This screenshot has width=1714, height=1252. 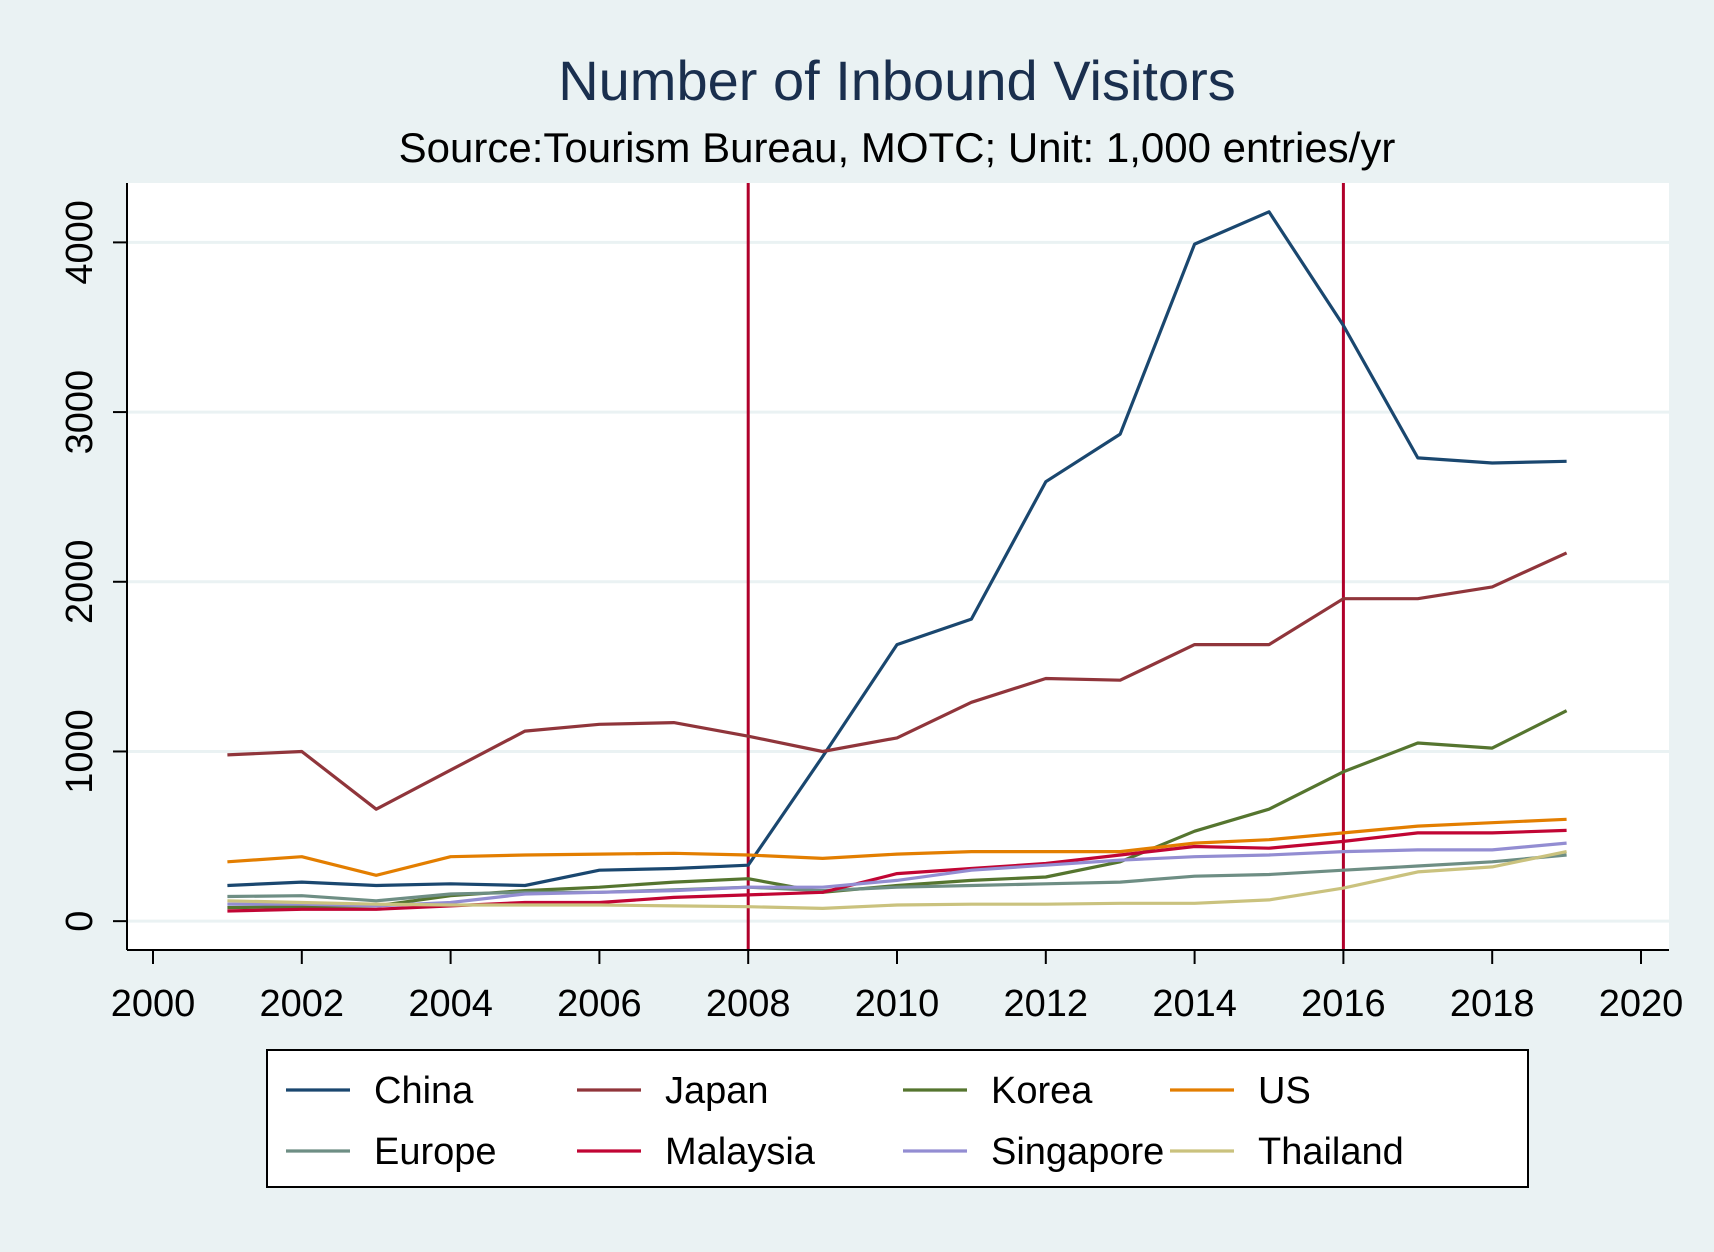 What do you see at coordinates (80, 242) in the screenshot?
I see `y-tick-label: 4000` at bounding box center [80, 242].